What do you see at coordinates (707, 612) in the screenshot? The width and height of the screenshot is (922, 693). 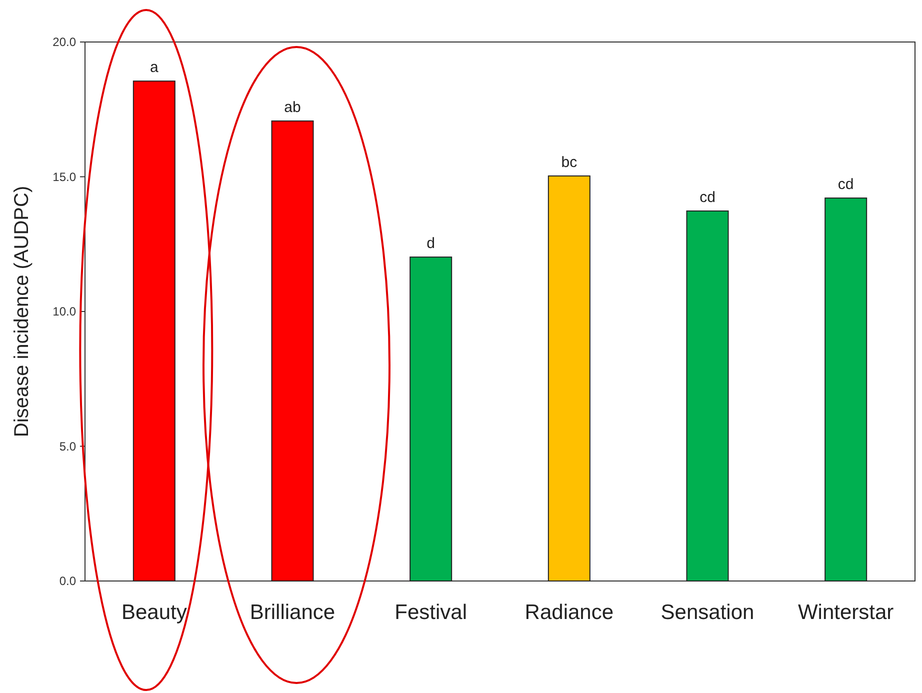 I see `x-tick-label: Sensation` at bounding box center [707, 612].